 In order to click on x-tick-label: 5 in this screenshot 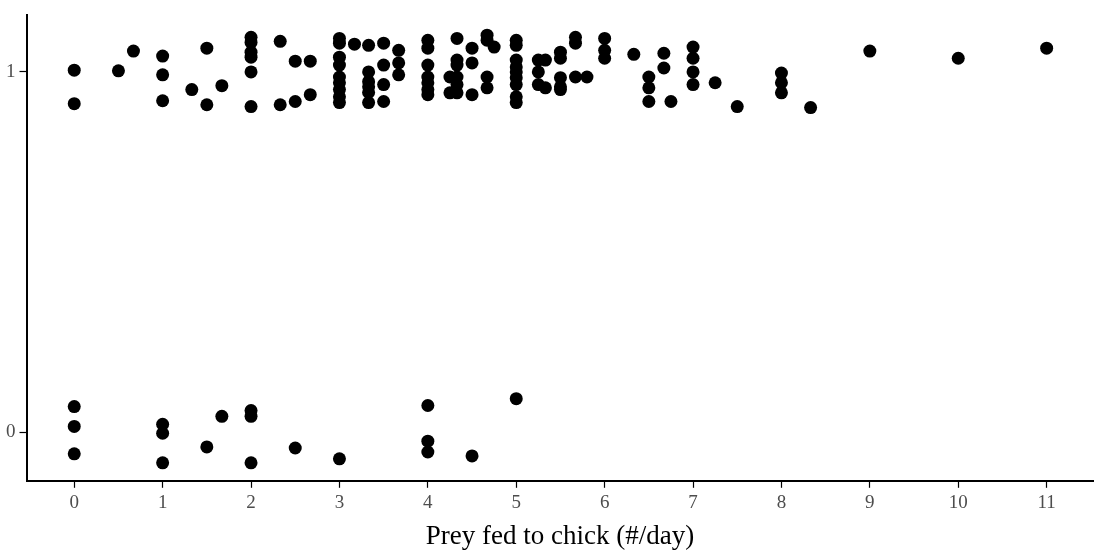, I will do `click(516, 502)`.